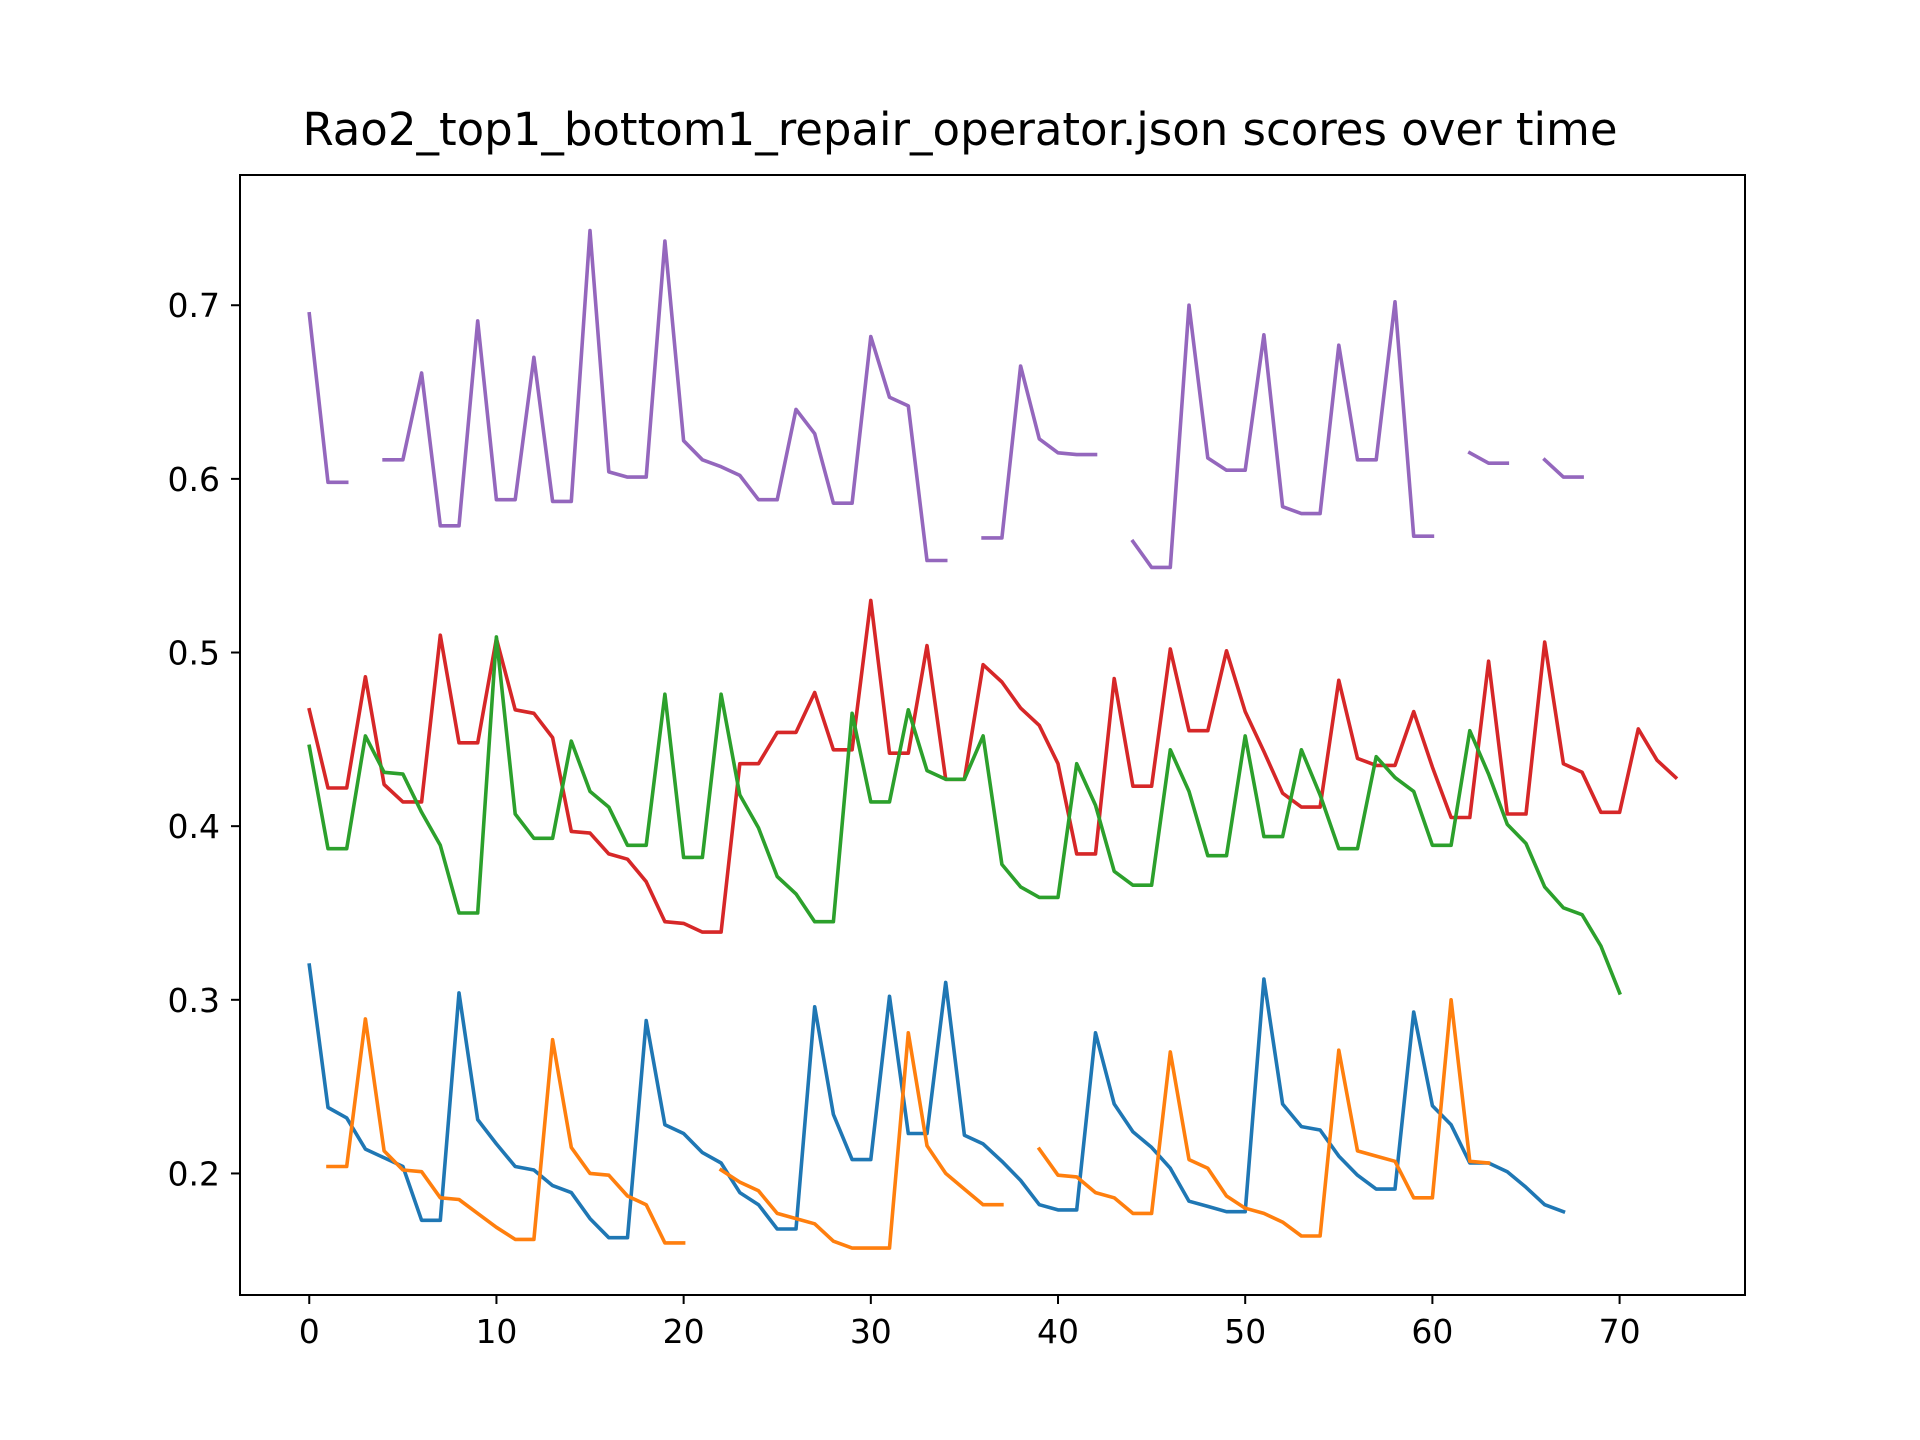 Image resolution: width=1920 pixels, height=1440 pixels. Describe the element at coordinates (194, 1173) in the screenshot. I see `y-tick-label: 0.2` at that location.